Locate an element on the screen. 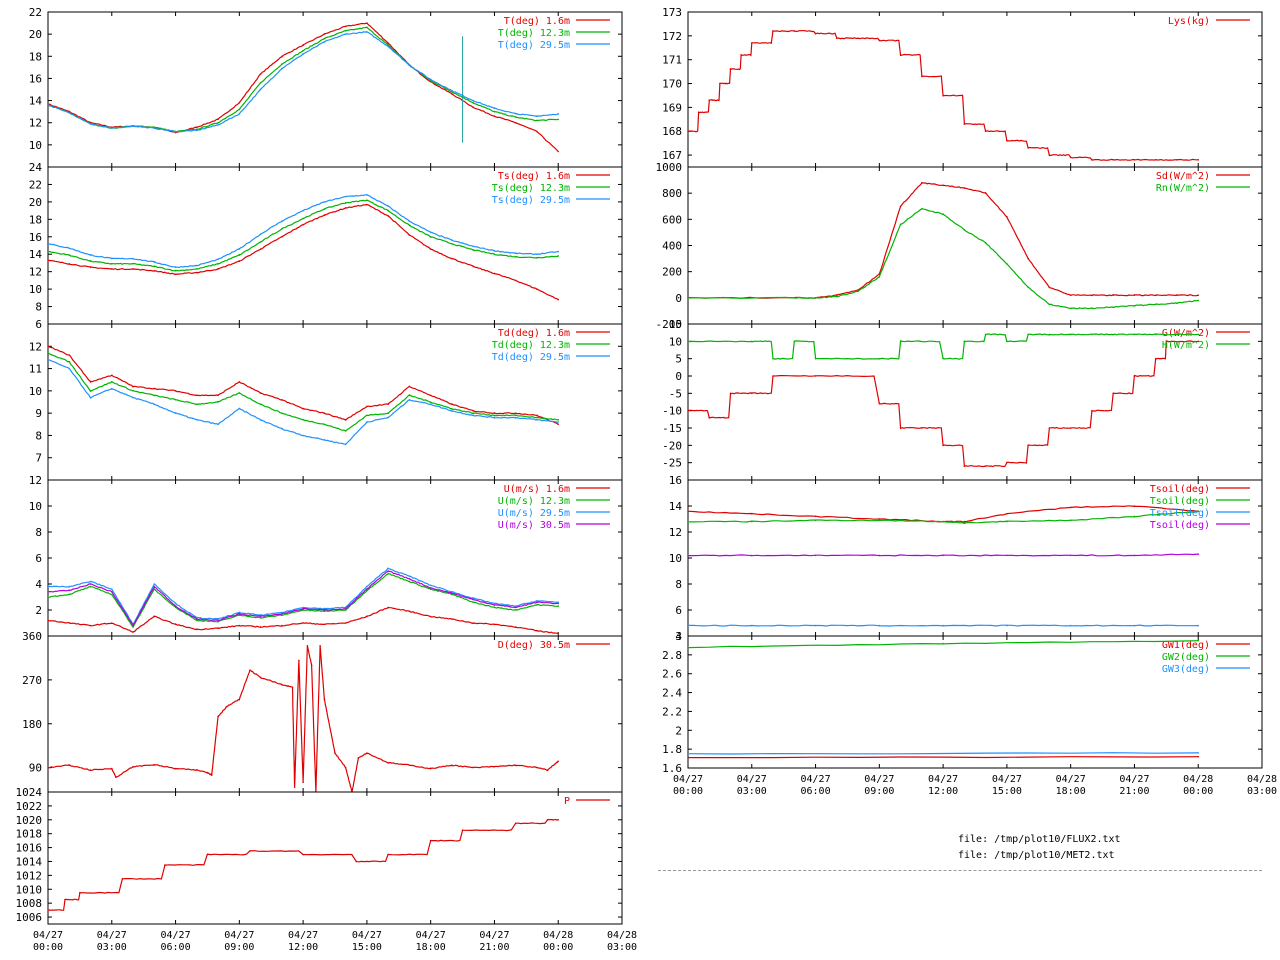  x-tick-label-time: 09:00 is located at coordinates (239, 947).